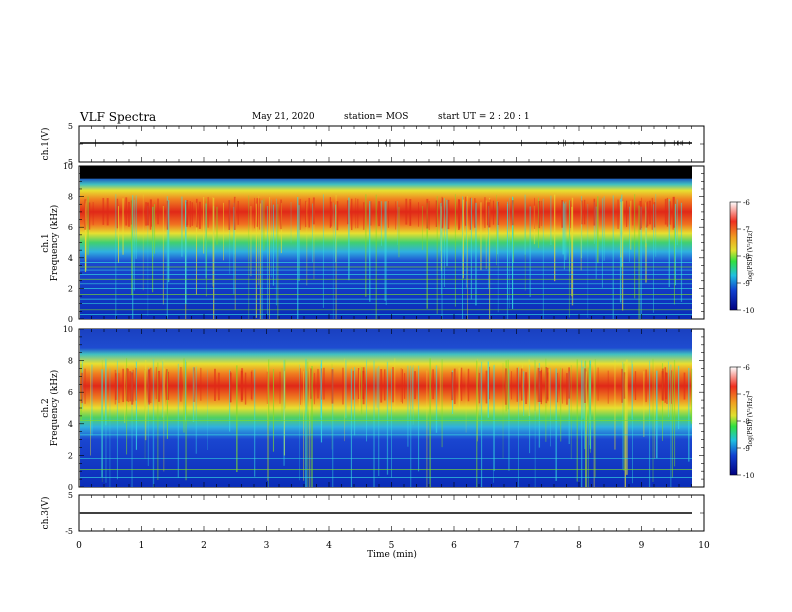  What do you see at coordinates (118, 117) in the screenshot?
I see `chart-title: VLF Spectra` at bounding box center [118, 117].